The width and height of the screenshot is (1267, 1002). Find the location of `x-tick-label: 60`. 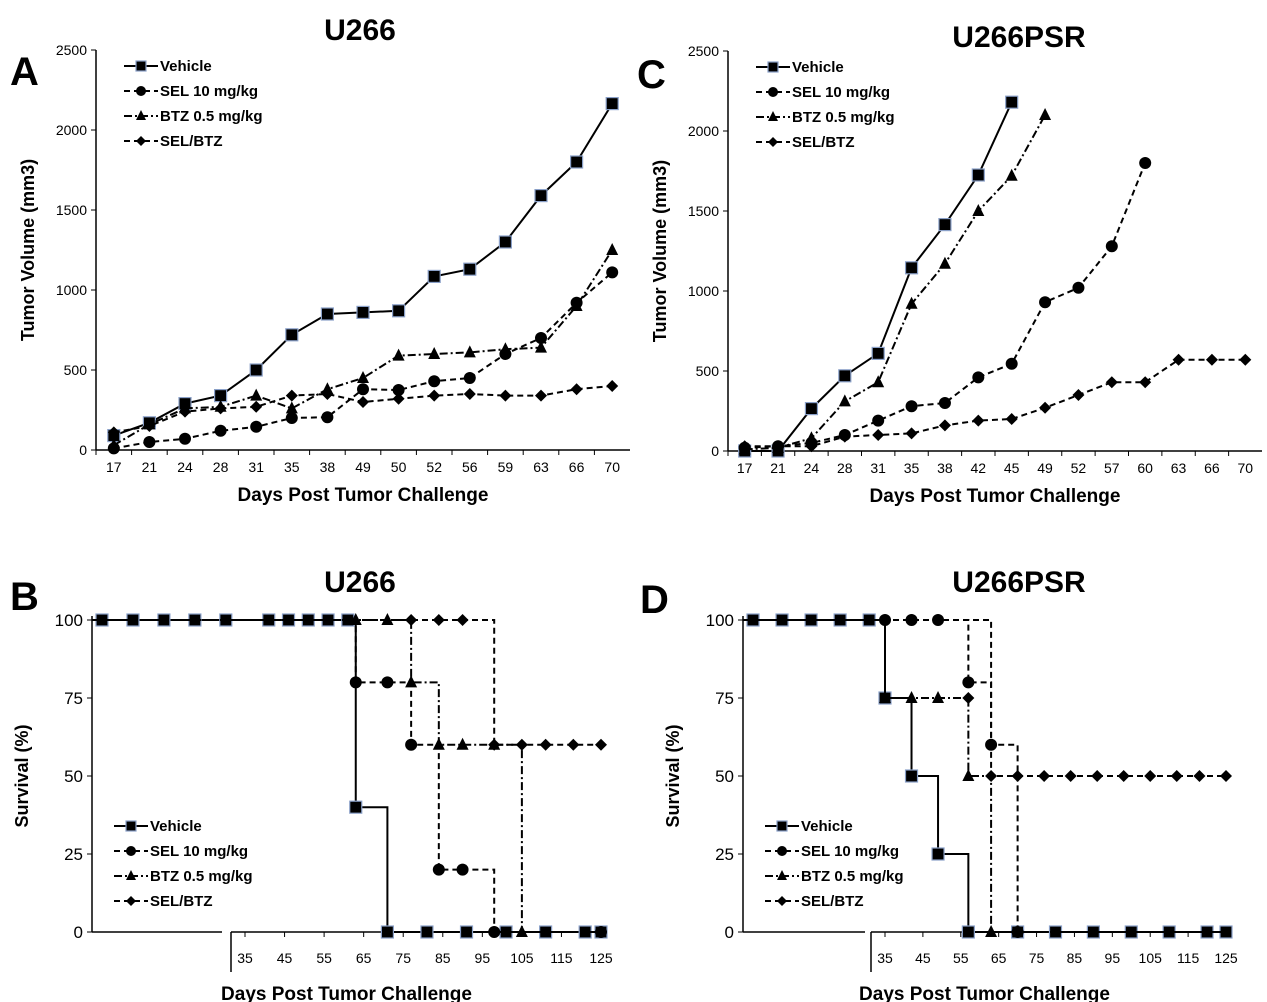

x-tick-label: 60 is located at coordinates (1145, 468).